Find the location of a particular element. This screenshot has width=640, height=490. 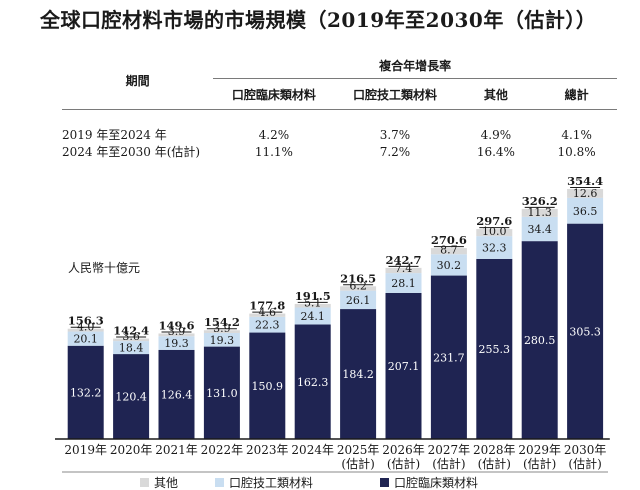

total-label: 354.4 is located at coordinates (585, 181).